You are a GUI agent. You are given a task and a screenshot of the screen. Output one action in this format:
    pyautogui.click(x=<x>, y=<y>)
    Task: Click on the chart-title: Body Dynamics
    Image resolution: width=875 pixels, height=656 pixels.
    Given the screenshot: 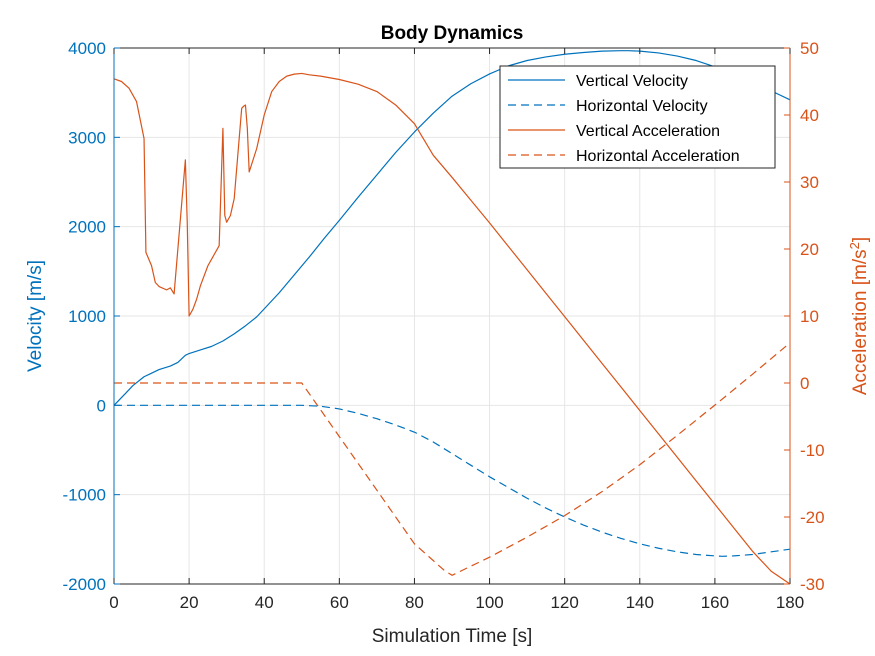 What is the action you would take?
    pyautogui.click(x=452, y=33)
    